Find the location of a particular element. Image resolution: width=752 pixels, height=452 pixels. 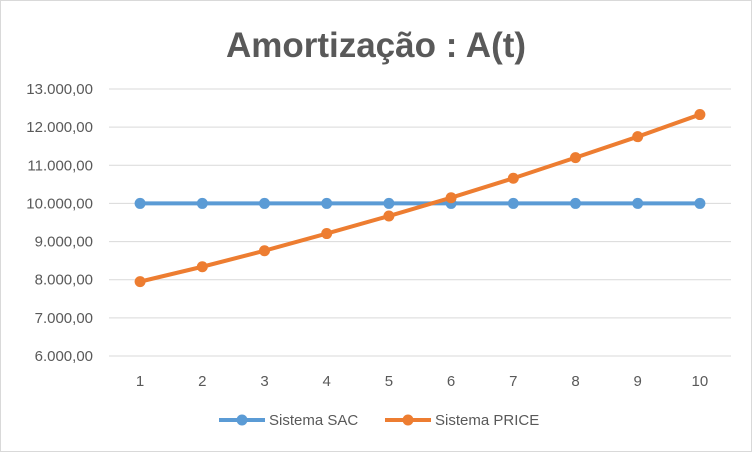

y-tick-label: 7.000,00 is located at coordinates (64, 318).